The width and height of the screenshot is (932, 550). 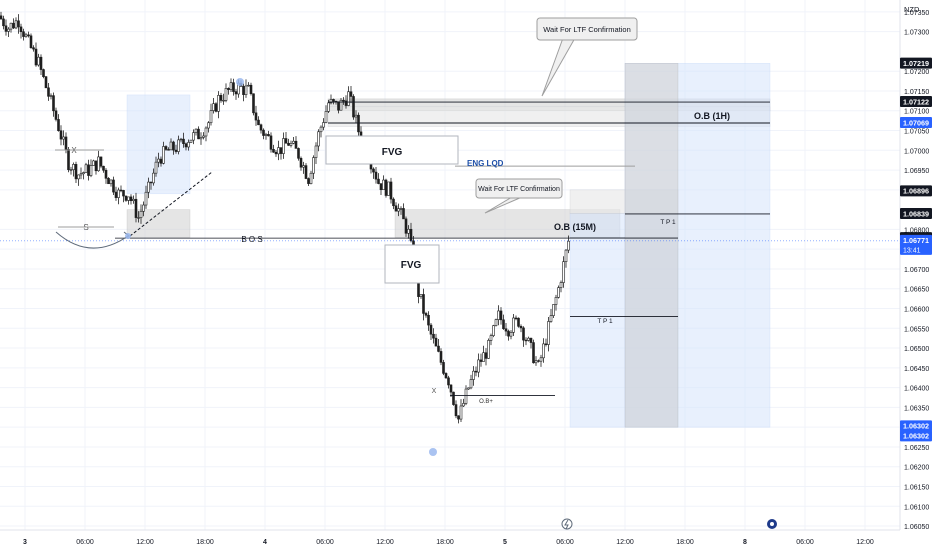 What do you see at coordinates (916, 369) in the screenshot?
I see `y-tick-label: 1.06450` at bounding box center [916, 369].